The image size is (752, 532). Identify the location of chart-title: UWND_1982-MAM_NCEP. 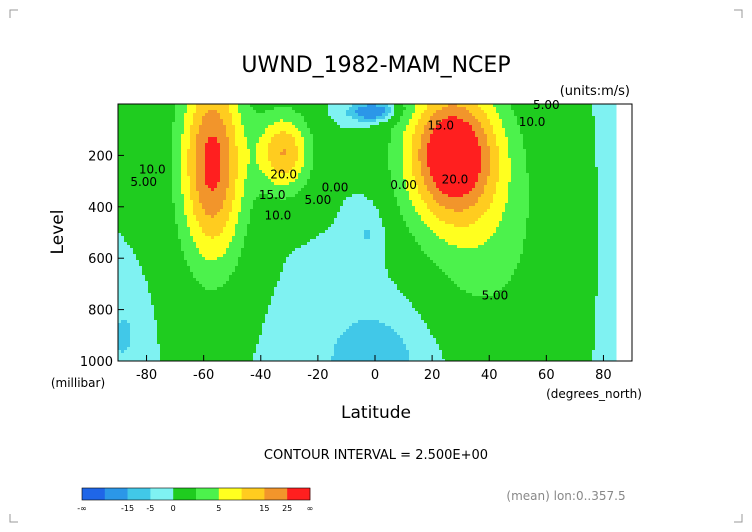
(375, 65).